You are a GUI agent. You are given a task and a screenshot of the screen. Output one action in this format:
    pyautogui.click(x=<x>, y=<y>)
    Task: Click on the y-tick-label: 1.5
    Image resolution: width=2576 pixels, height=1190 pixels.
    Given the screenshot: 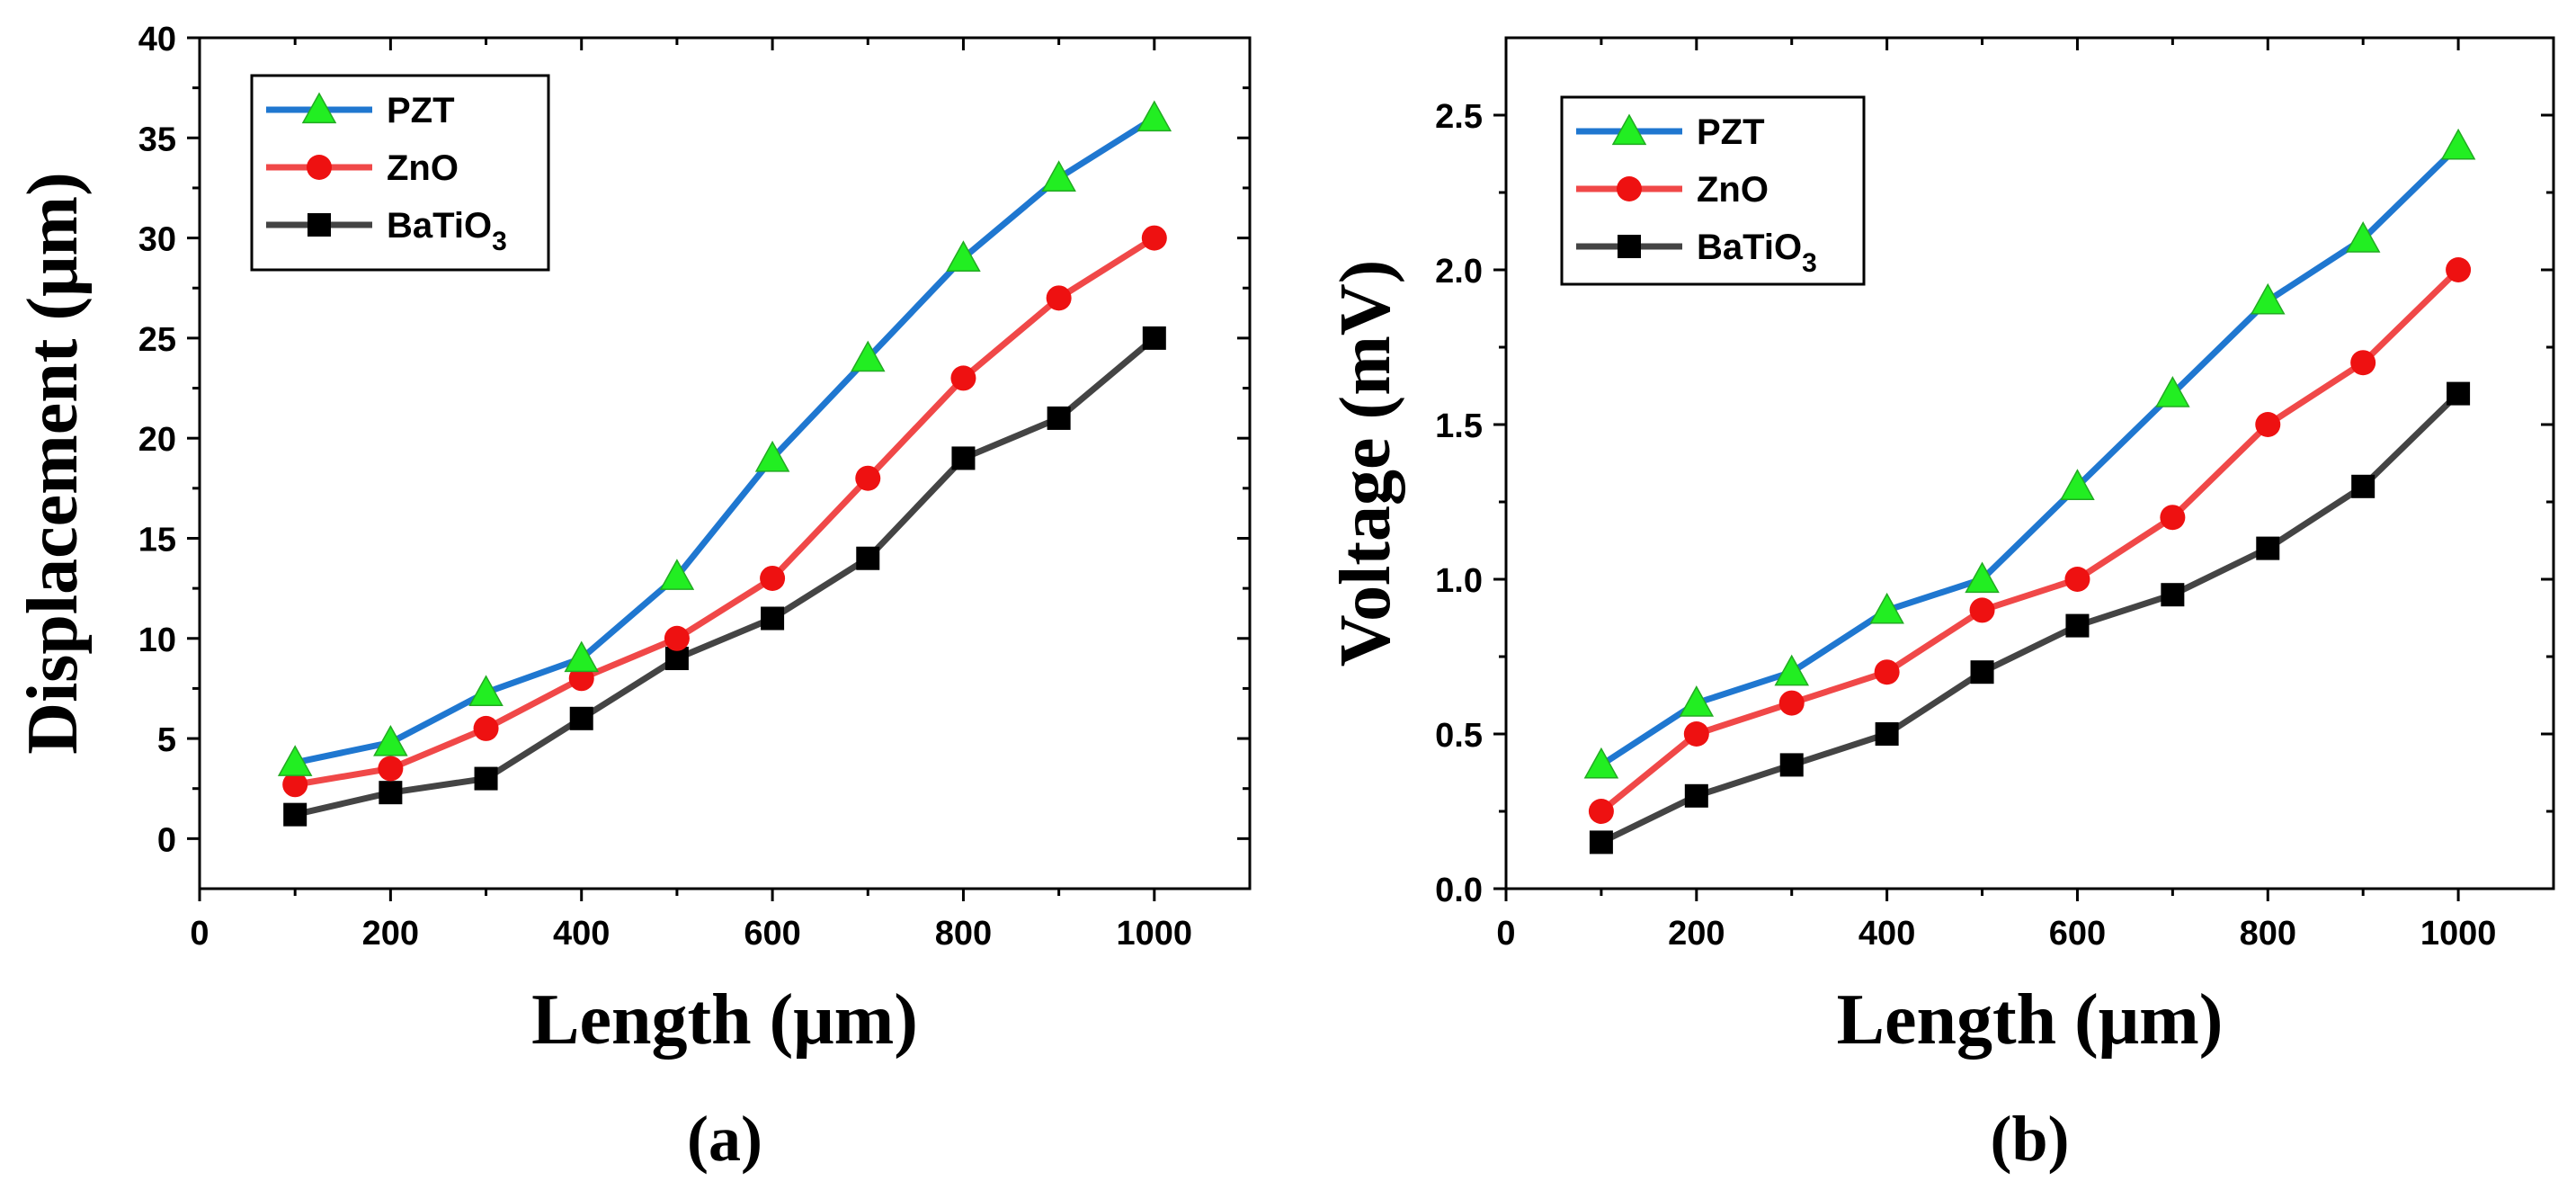 What is the action you would take?
    pyautogui.click(x=1459, y=426)
    